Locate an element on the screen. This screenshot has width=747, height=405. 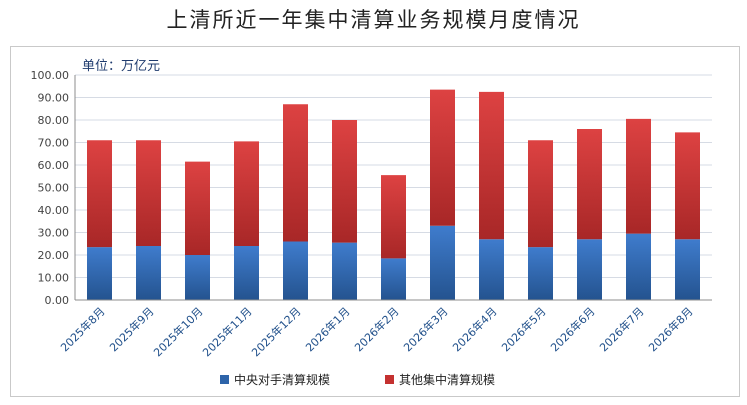
chart-title: 上清所近一年集中清算业务规模月度情况 is located at coordinates (373, 20).